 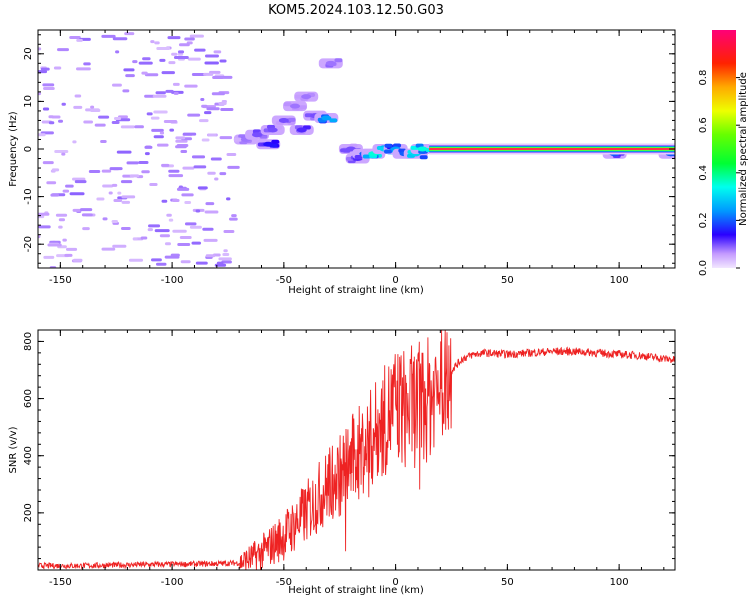 I want to click on snr-xtick-label: -100, so click(x=172, y=582).